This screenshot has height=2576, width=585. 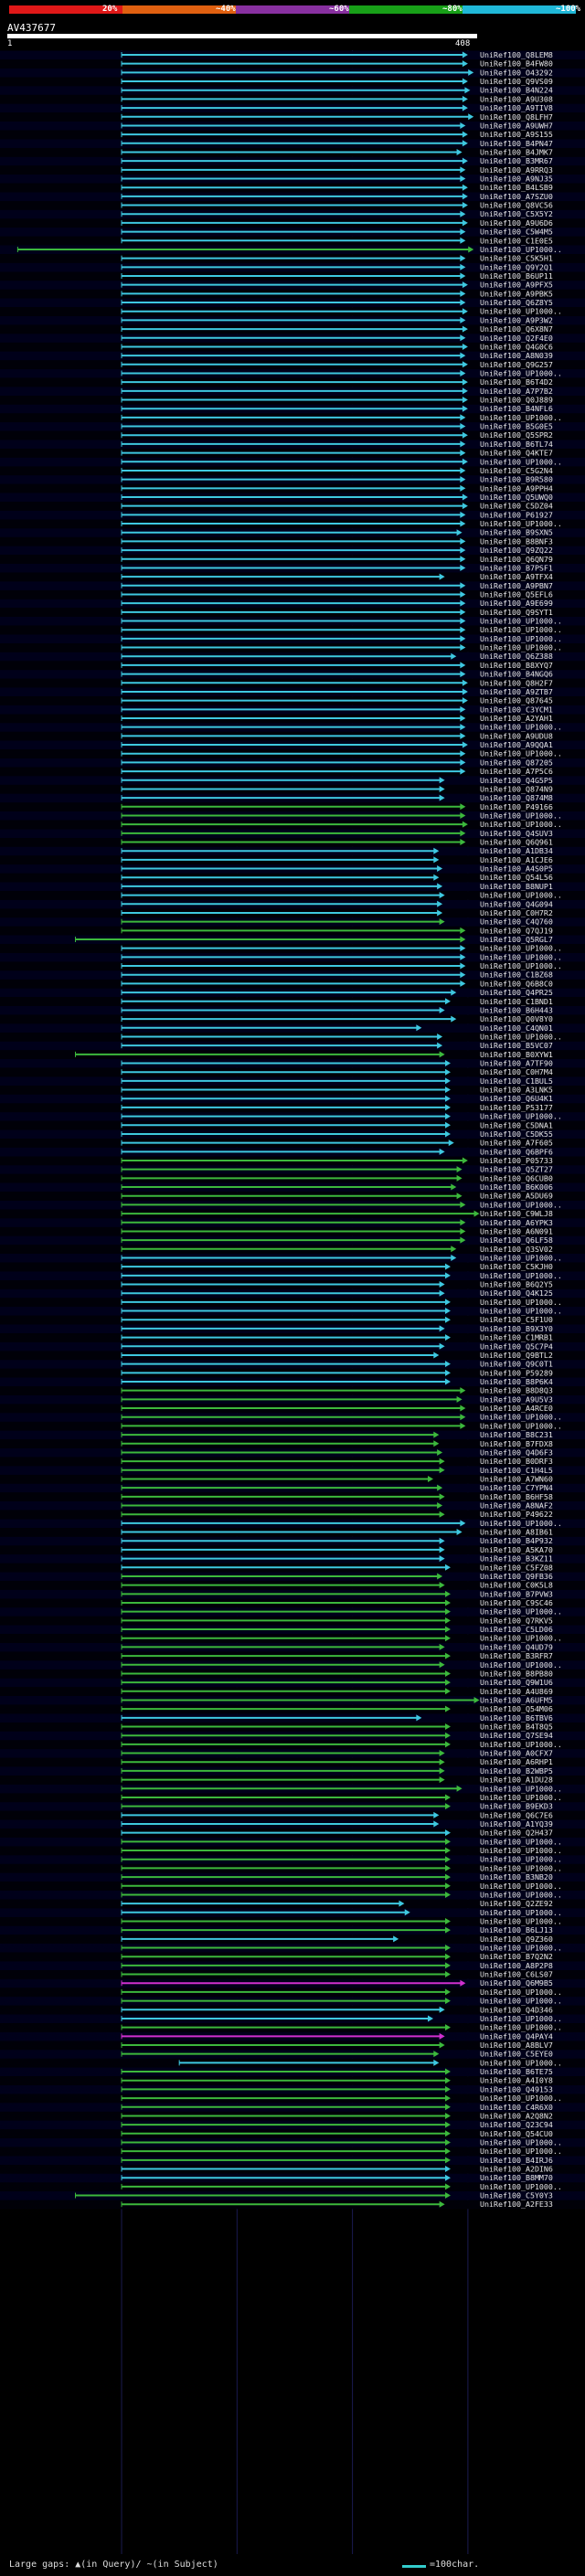 I want to click on hit-row: UniRef100_C1E0E5, so click(x=293, y=241).